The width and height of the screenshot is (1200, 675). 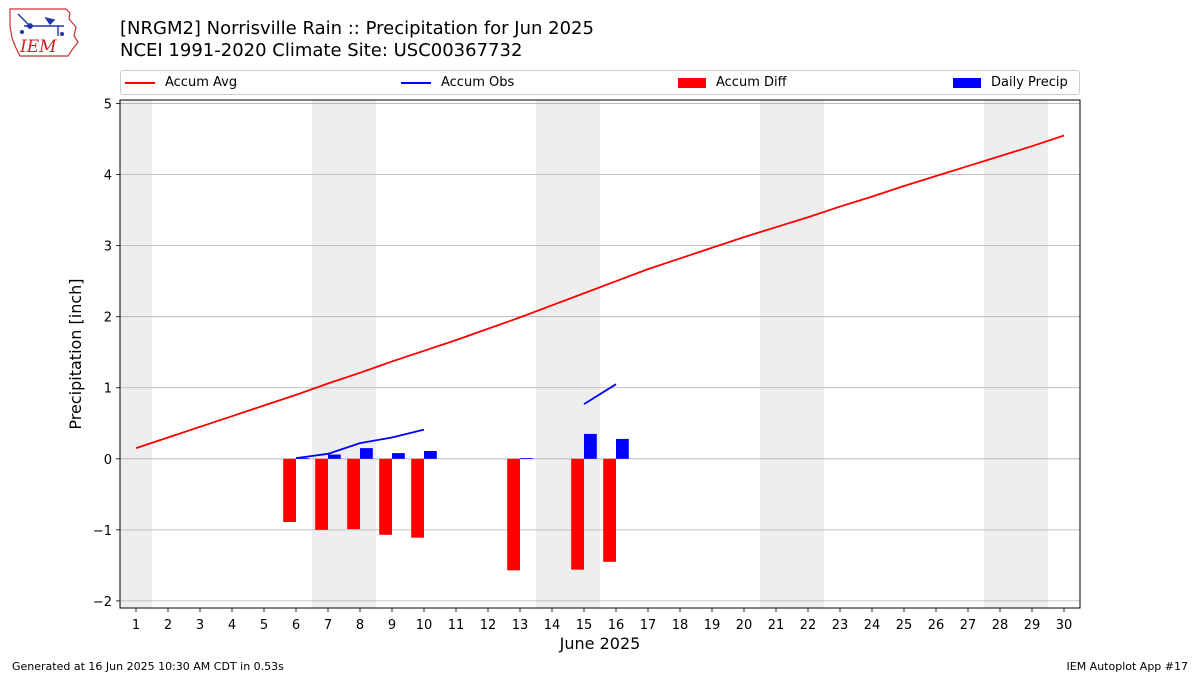 I want to click on x-tick-label-23: 24, so click(x=872, y=625).